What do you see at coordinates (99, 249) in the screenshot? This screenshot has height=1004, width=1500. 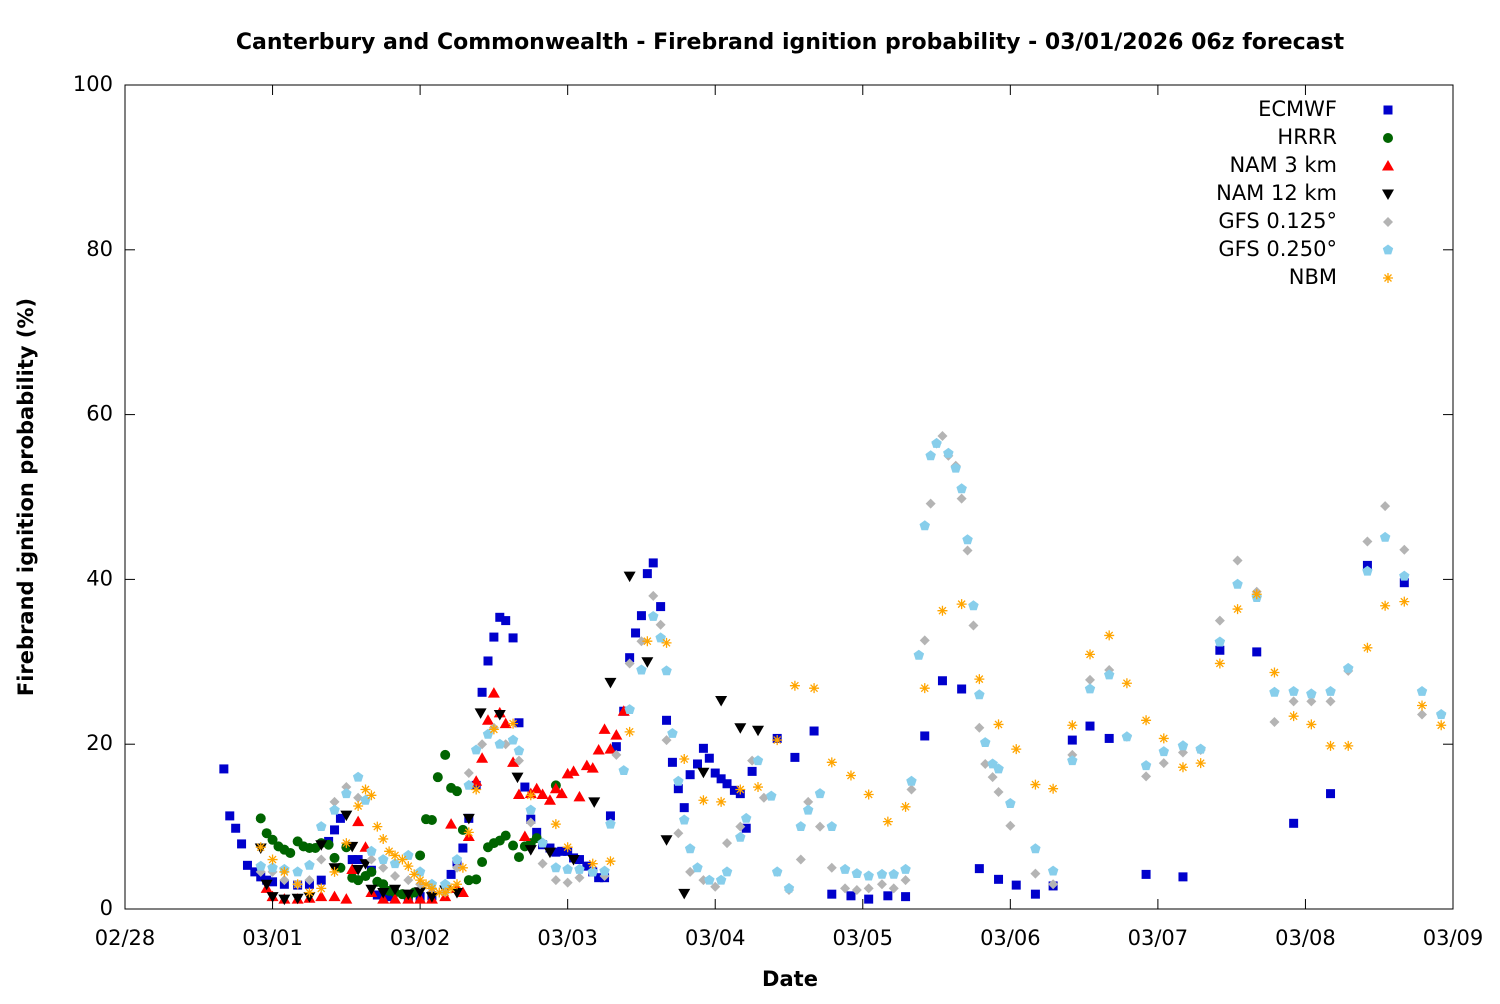 I see `y-tick-label: 80` at bounding box center [99, 249].